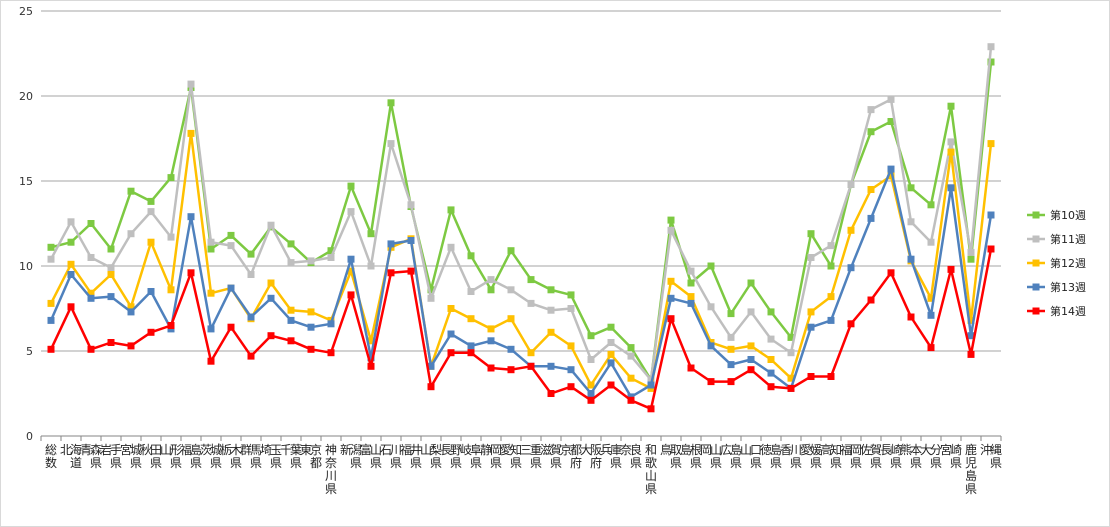 This screenshot has height=527, width=1110. I want to click on x-tick-label: 秋田県秋田県, so click(151, 456).